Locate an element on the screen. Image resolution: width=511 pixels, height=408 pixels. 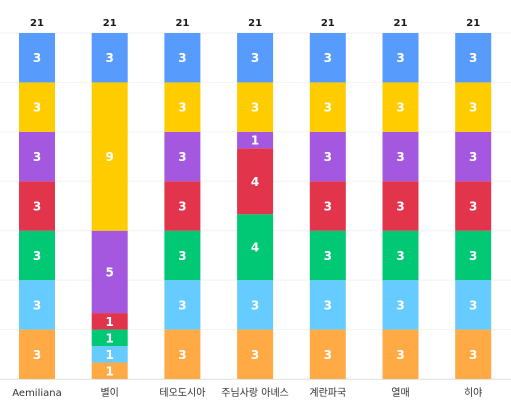
x-tick-label: 열매 is located at coordinates (400, 393).